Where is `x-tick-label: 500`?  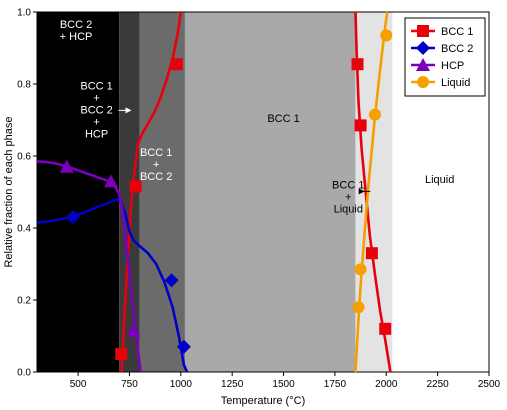 x-tick-label: 500 is located at coordinates (78, 384).